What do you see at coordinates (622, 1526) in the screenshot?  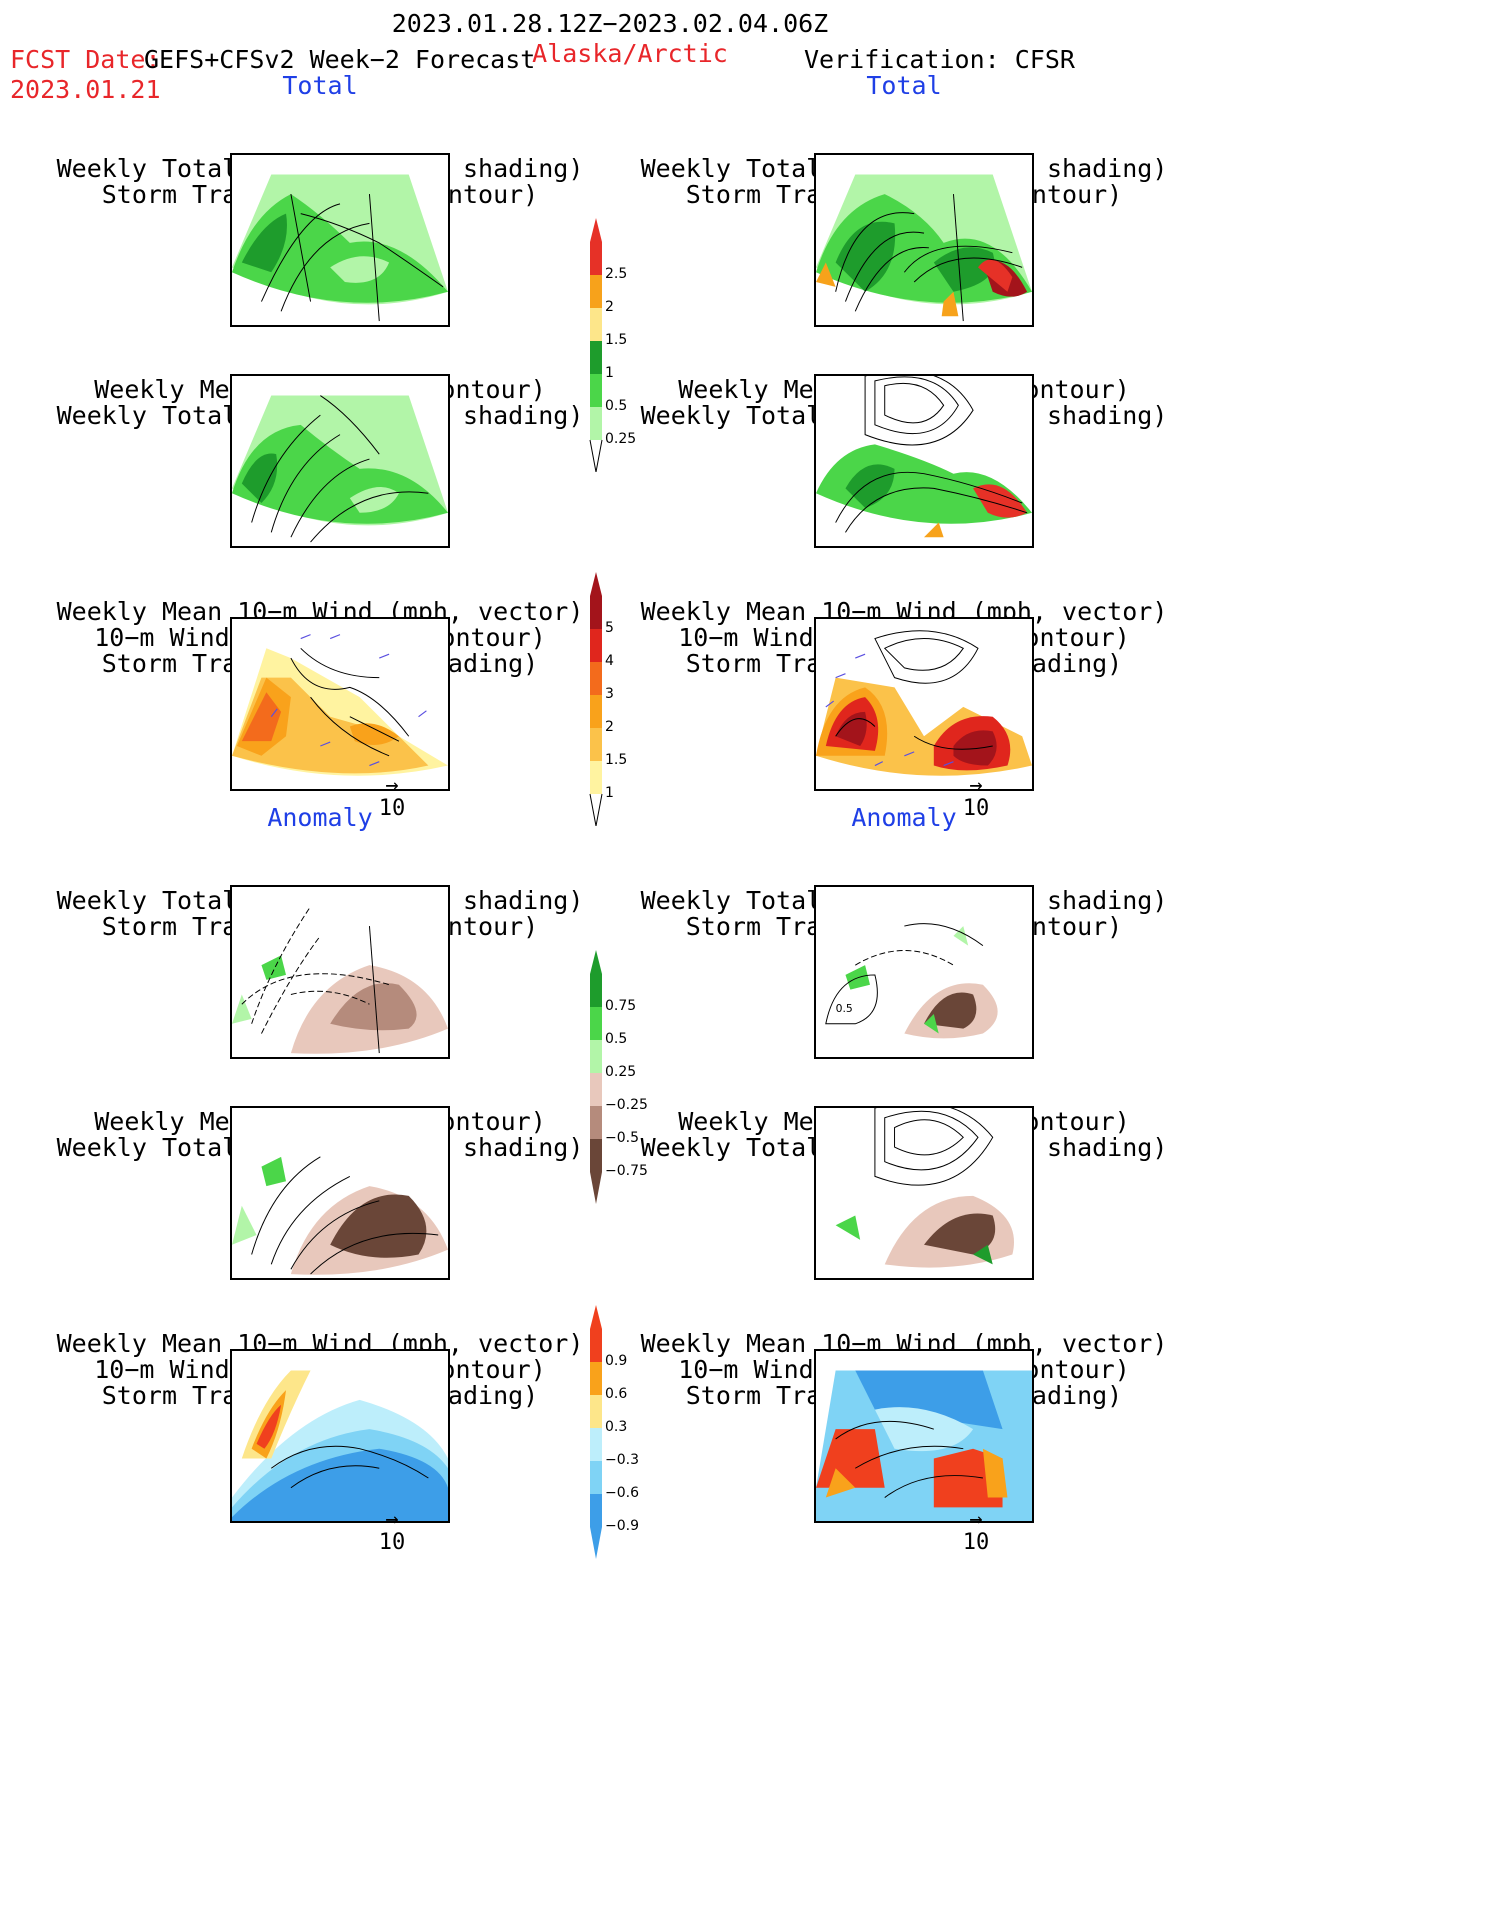 I see `colorbar-tick-label: −0.9` at bounding box center [622, 1526].